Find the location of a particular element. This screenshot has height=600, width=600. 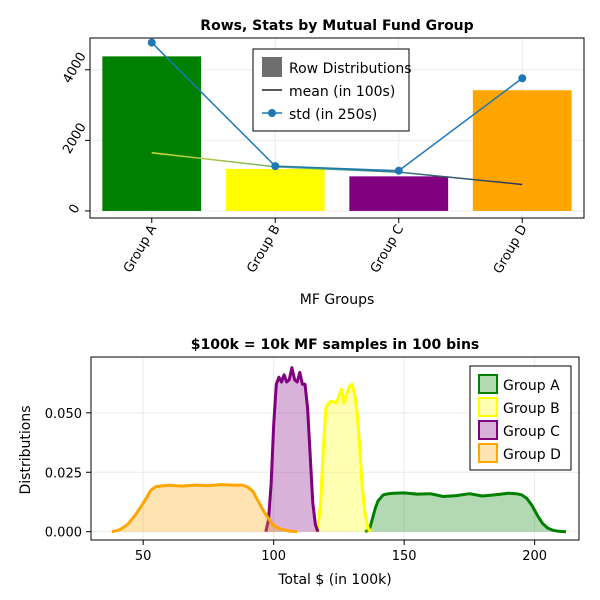

density-line-group-d is located at coordinates (204, 508).